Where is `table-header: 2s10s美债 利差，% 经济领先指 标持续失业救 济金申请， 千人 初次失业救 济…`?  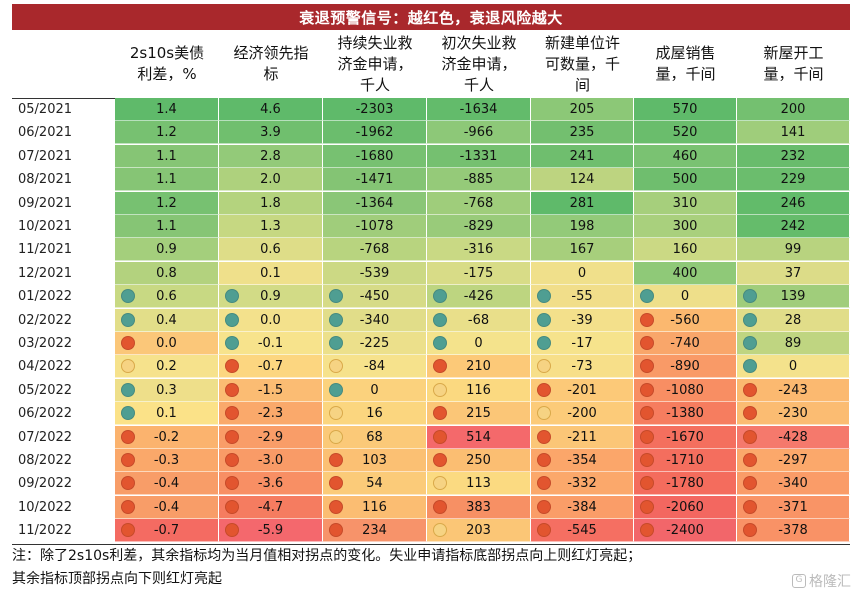
table-header: 2s10s美债 利差，% 经济领先指 标持续失业救 济金申请， 千人 初次失业救 济… is located at coordinates (431, 64).